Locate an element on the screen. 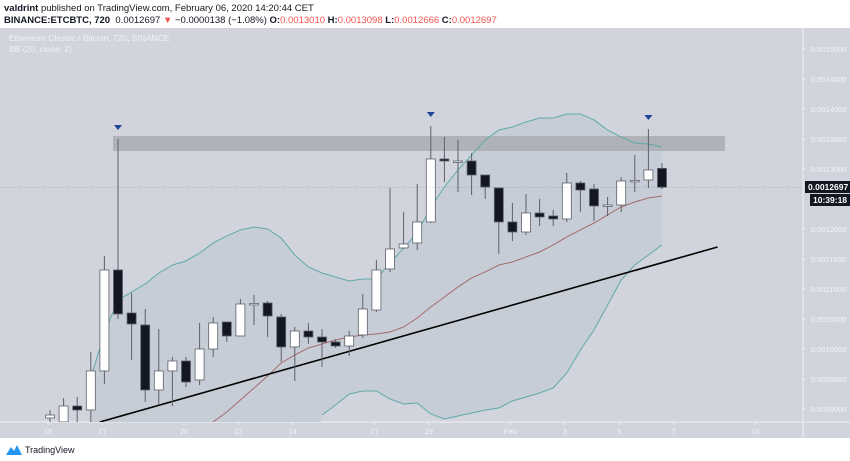 This screenshot has width=850, height=461. price-tick-label: 0.0013000 is located at coordinates (828, 169).